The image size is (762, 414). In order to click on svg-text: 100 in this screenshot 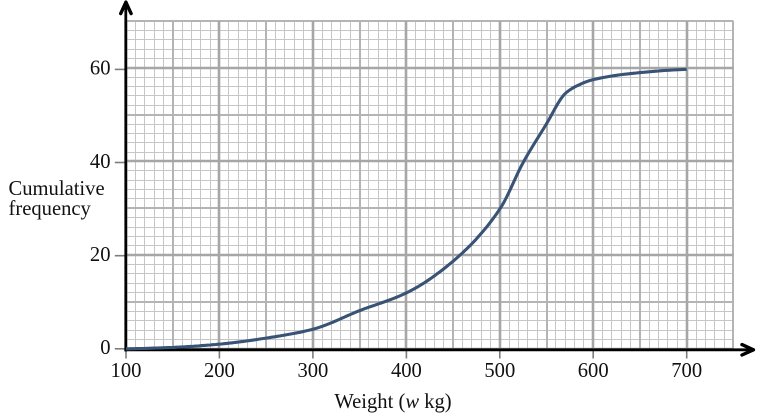, I will do `click(126, 371)`.